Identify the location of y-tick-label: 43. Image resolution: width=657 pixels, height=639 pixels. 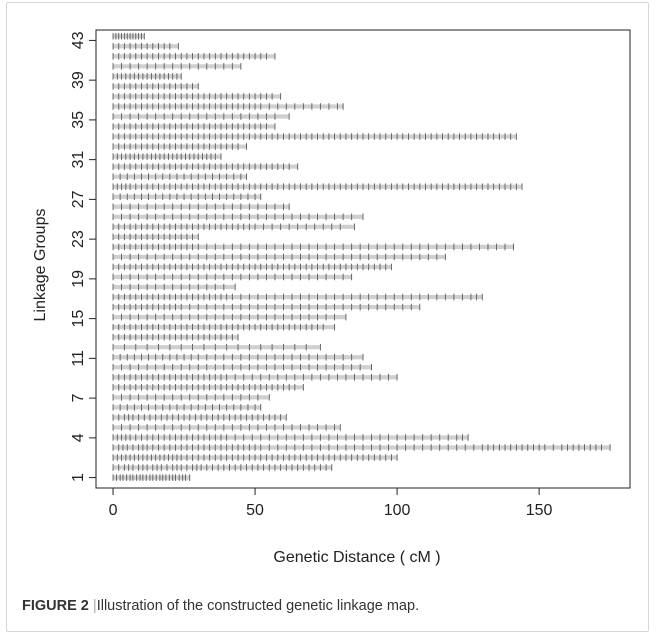
(78, 40).